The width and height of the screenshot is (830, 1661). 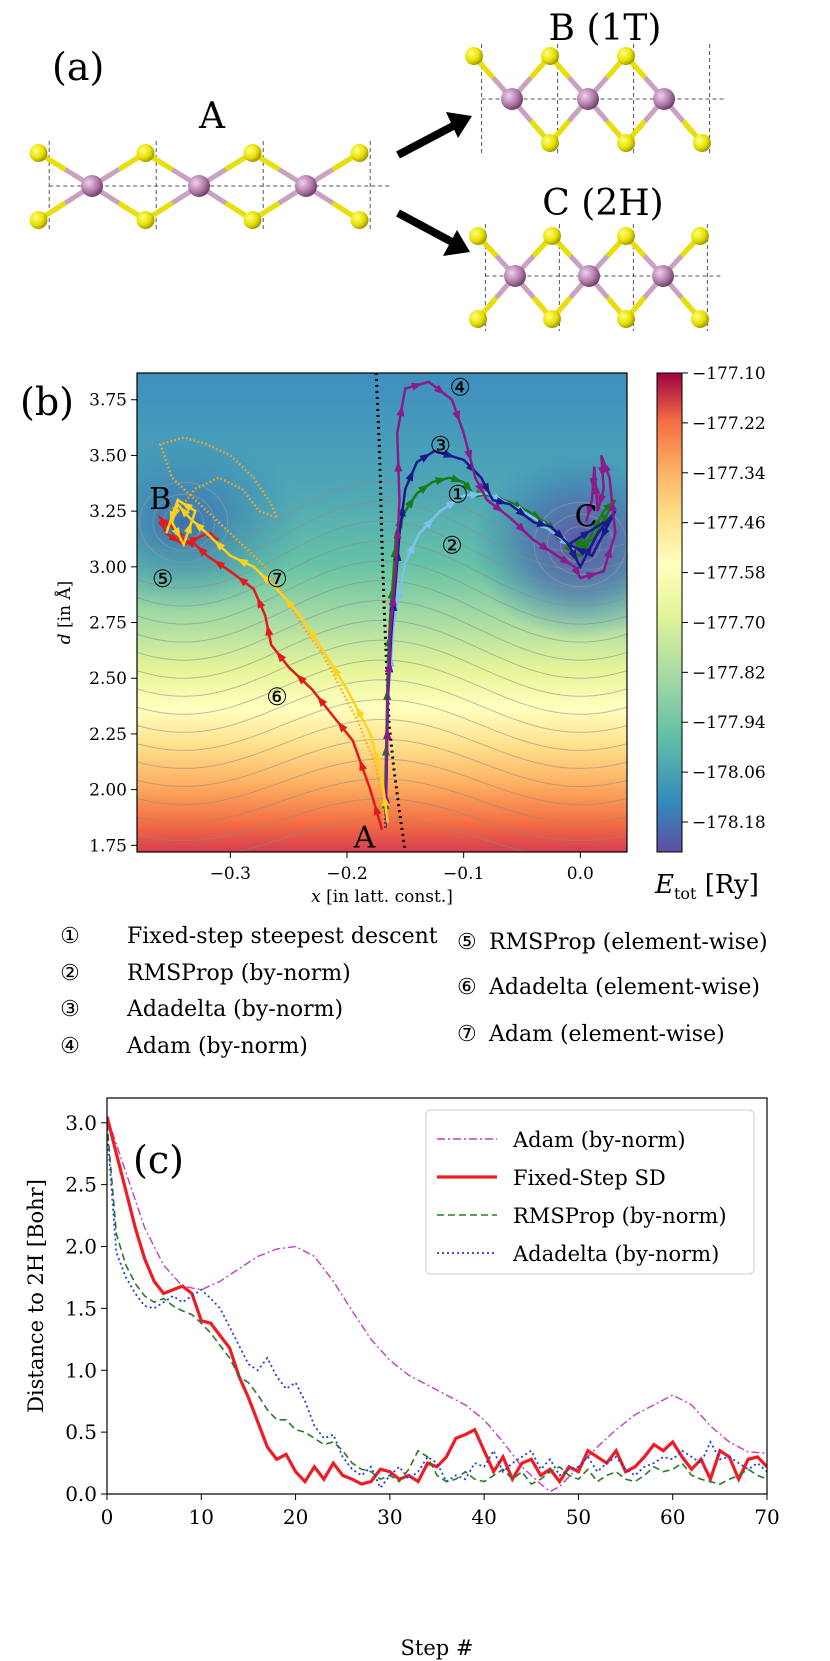 What do you see at coordinates (729, 474) in the screenshot?
I see `colorbar-tick-label: −177.34` at bounding box center [729, 474].